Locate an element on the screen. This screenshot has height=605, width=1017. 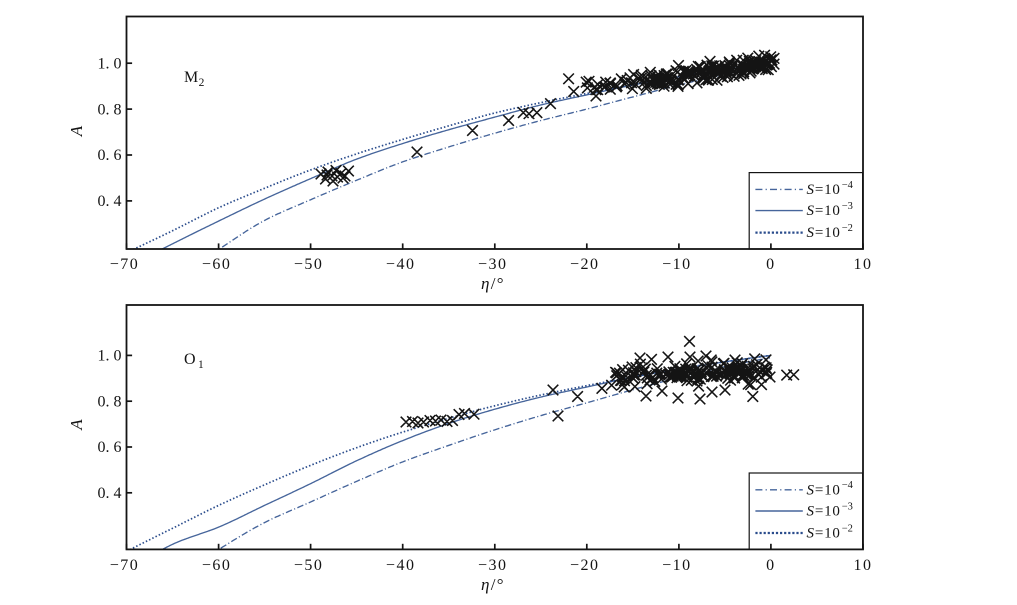
svg-text: 2 is located at coordinates (202, 83).